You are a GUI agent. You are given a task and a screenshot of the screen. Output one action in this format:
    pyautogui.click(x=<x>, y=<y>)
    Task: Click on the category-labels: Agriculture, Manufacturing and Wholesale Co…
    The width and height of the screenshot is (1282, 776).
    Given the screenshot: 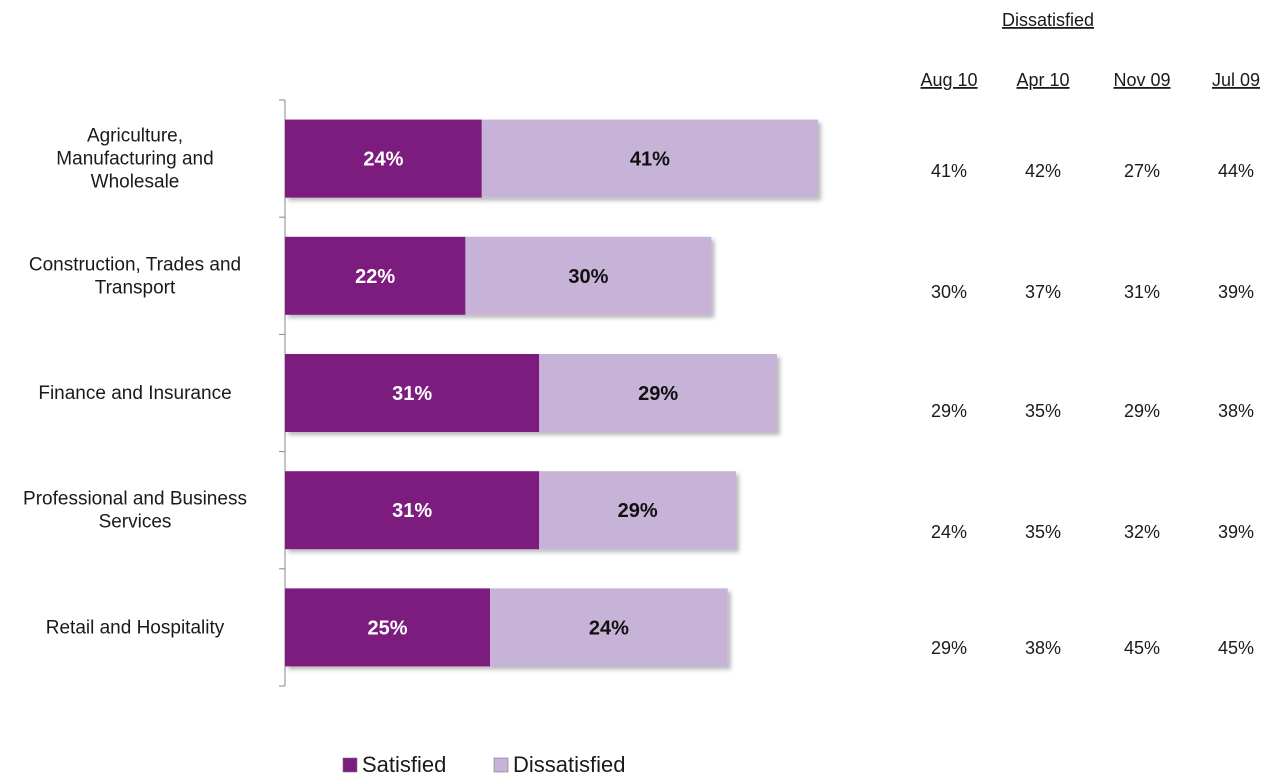 What is the action you would take?
    pyautogui.click(x=135, y=382)
    